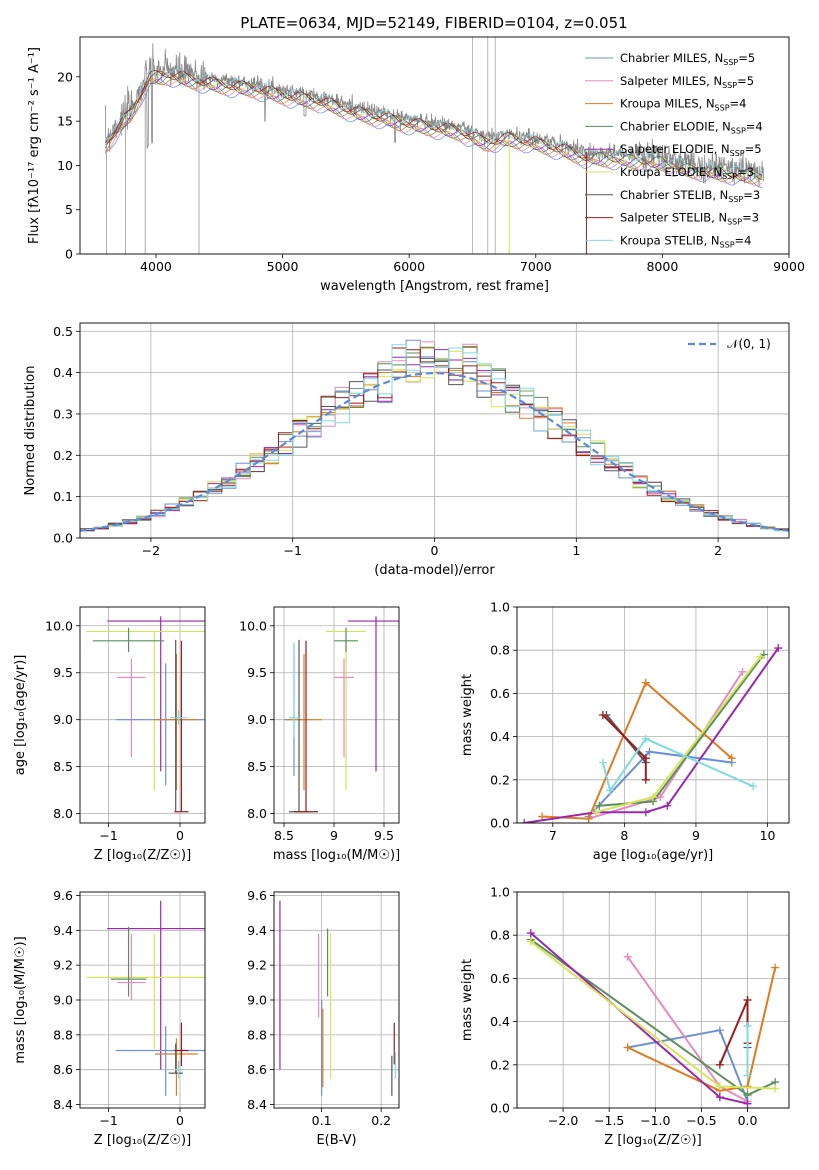  I want to click on x-axis-label: E(B-V), so click(336, 1140).